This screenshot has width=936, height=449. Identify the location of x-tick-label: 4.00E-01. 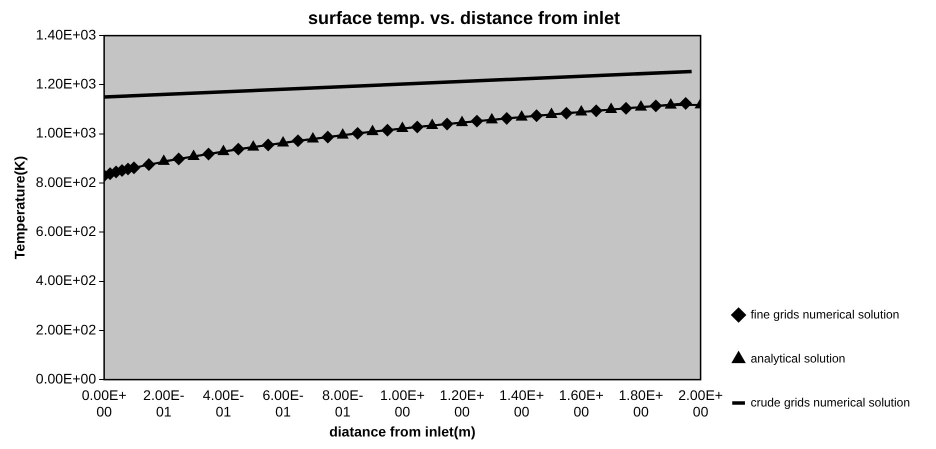
(223, 403).